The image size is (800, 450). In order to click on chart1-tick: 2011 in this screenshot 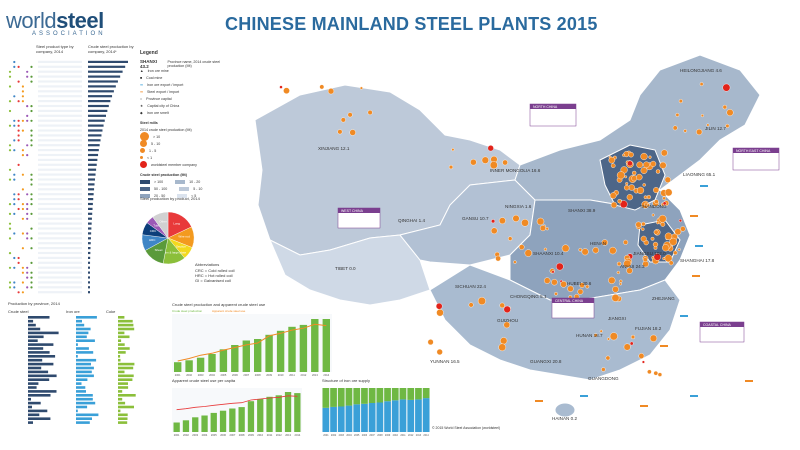, I will do `click(292, 375)`.